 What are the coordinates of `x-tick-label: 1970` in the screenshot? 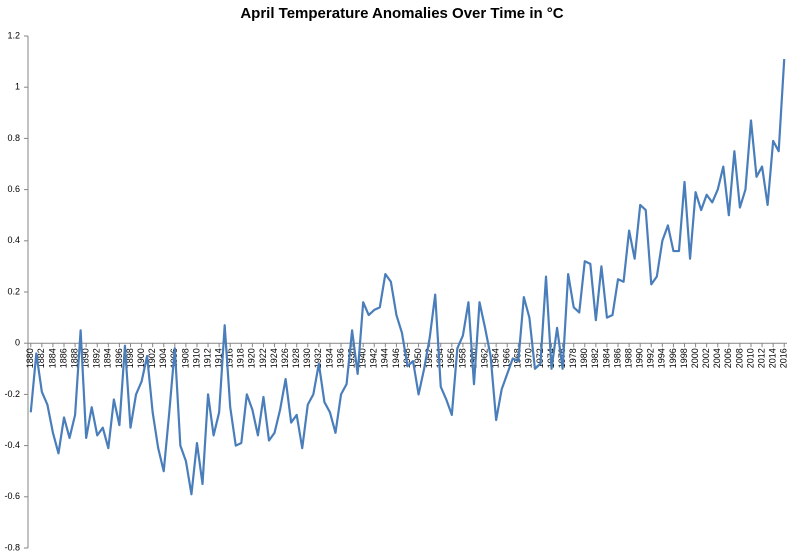 It's located at (529, 358).